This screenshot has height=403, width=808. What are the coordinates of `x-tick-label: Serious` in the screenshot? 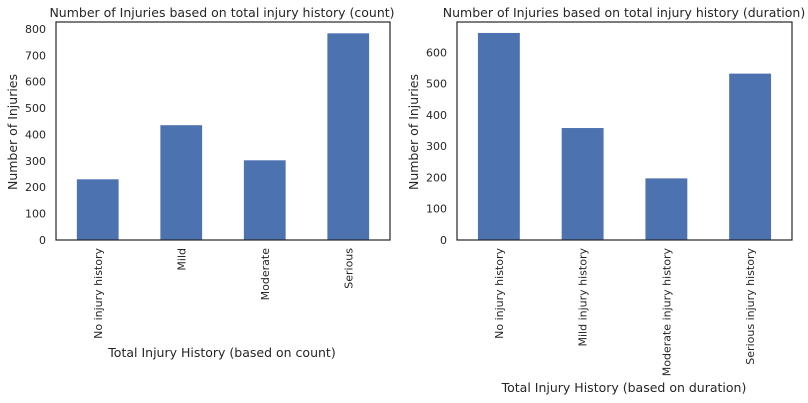 It's located at (348, 268).